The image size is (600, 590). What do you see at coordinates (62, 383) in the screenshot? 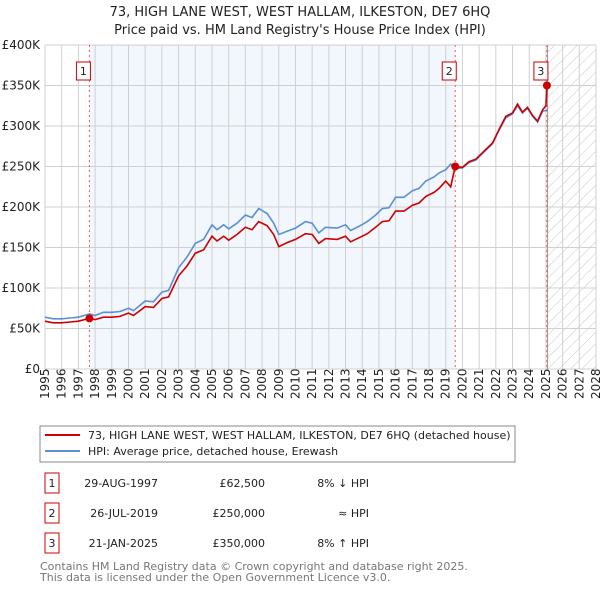
I see `x-tick-label: 1996` at bounding box center [62, 383].